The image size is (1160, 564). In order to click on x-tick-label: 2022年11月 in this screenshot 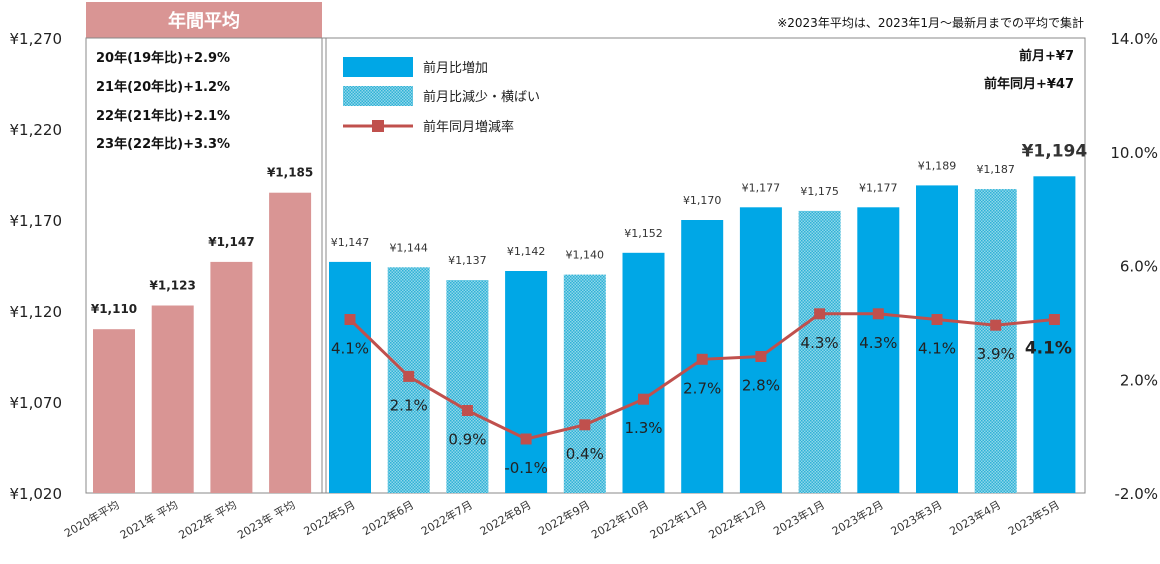, I will do `click(678, 519)`.